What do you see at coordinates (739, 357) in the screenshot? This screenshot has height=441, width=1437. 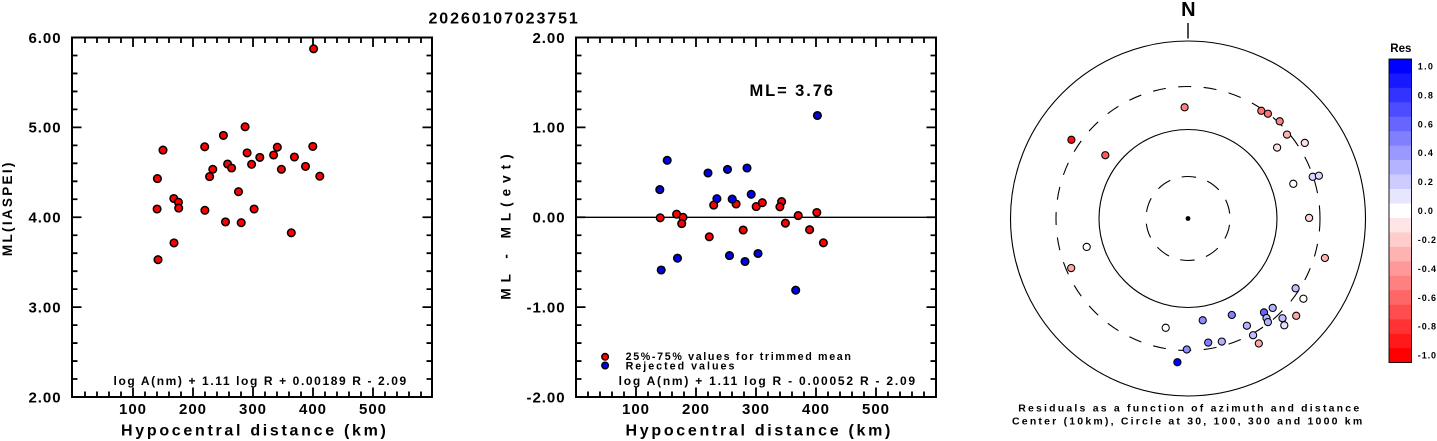 I see `svg-text:25%-75% values for trimmed mea: 25%-75% values for trimmed mean` at bounding box center [739, 357].